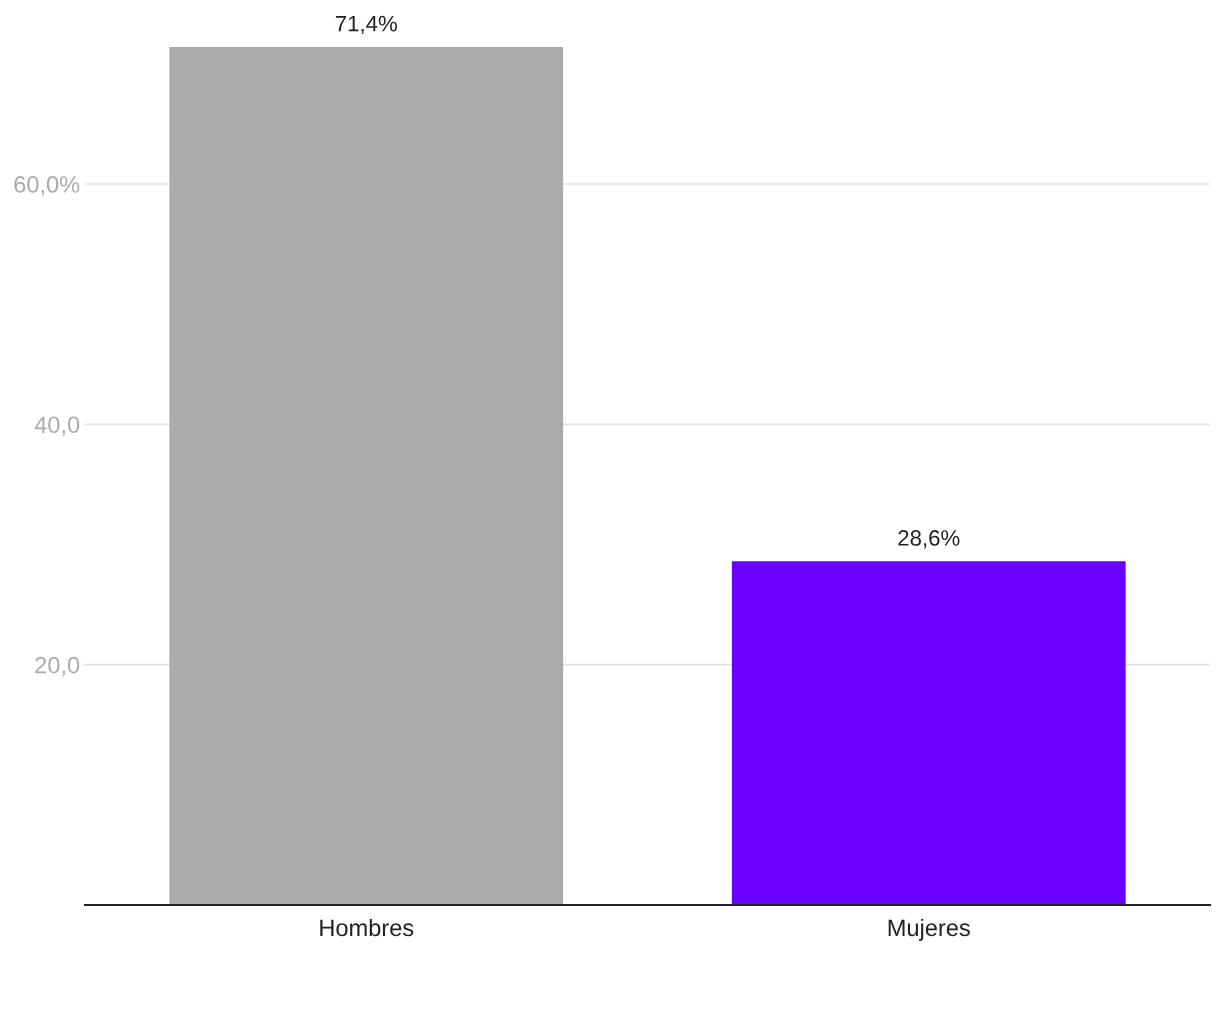  I want to click on y-tick-label: 60,0%, so click(47, 186).